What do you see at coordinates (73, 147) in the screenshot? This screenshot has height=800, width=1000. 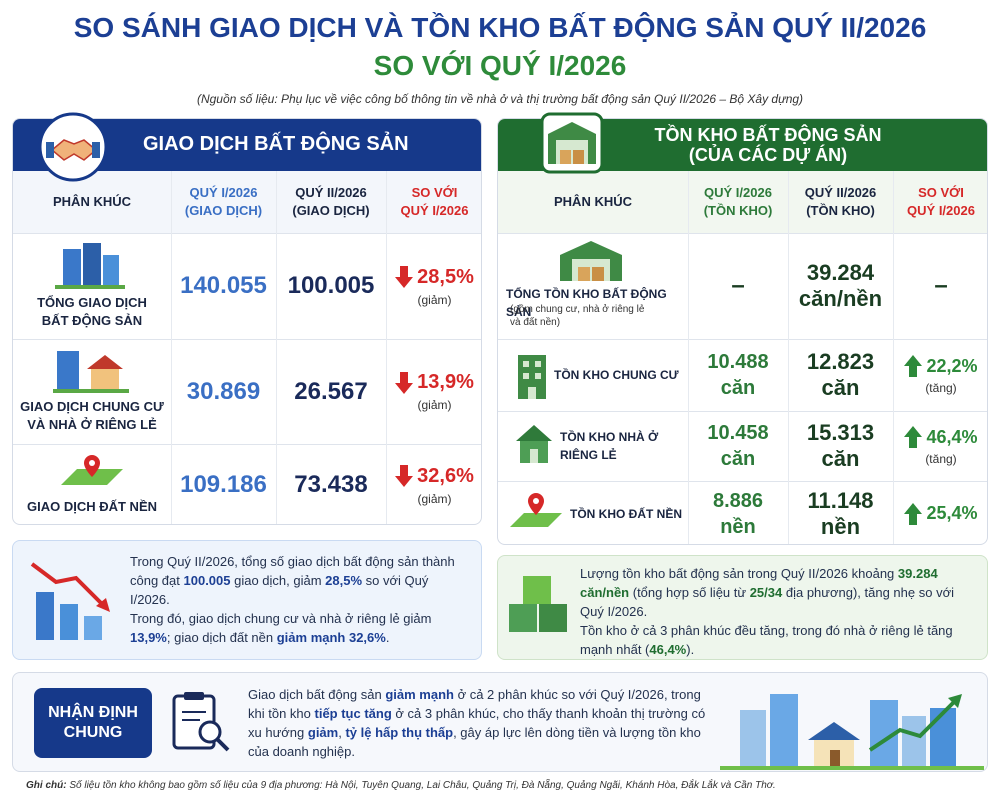 I see `handshake-icon` at bounding box center [73, 147].